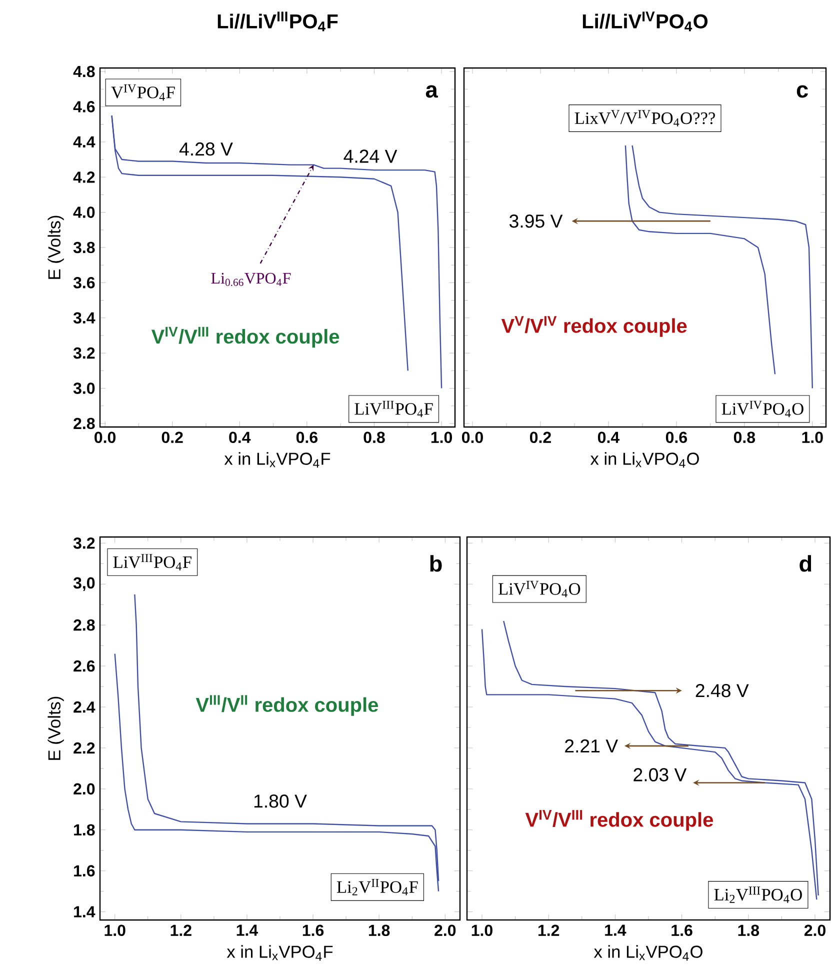 Image resolution: width=831 pixels, height=976 pixels. I want to click on annotation: 2.03 V, so click(660, 775).